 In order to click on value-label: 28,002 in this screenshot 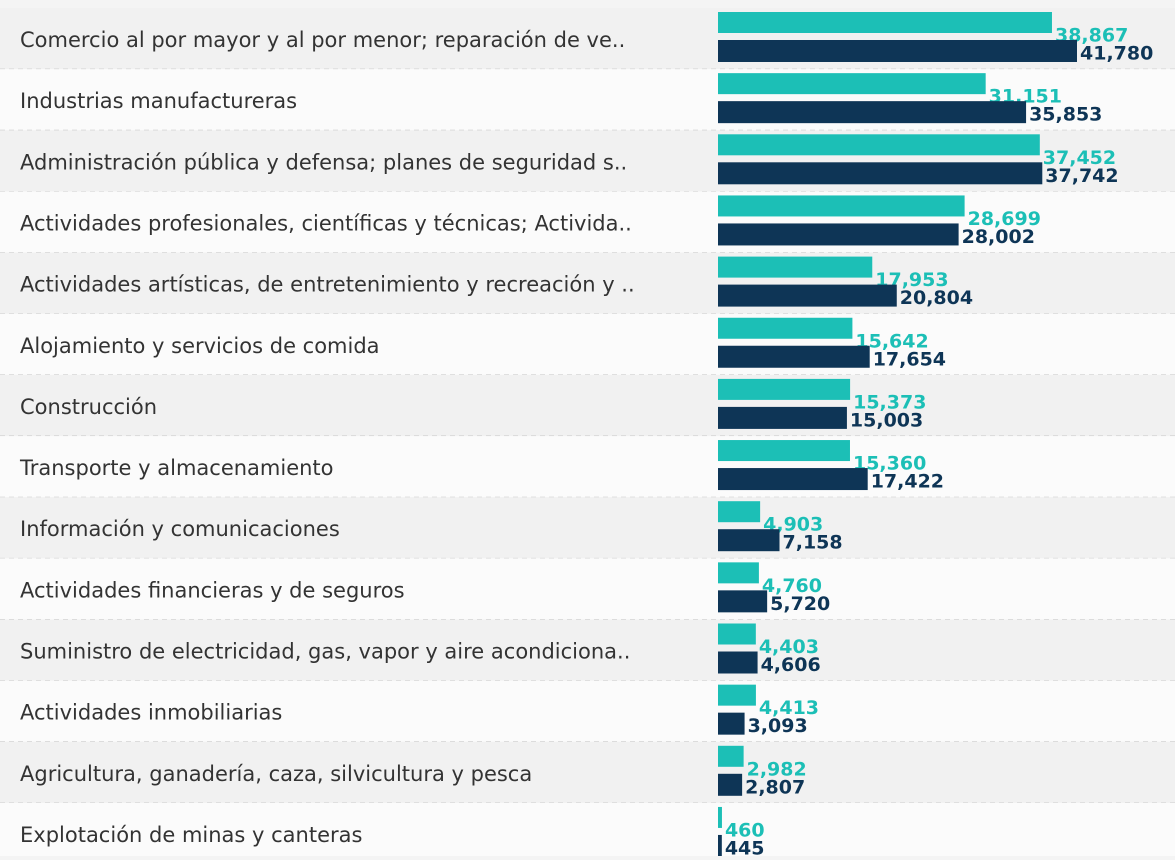, I will do `click(998, 237)`.